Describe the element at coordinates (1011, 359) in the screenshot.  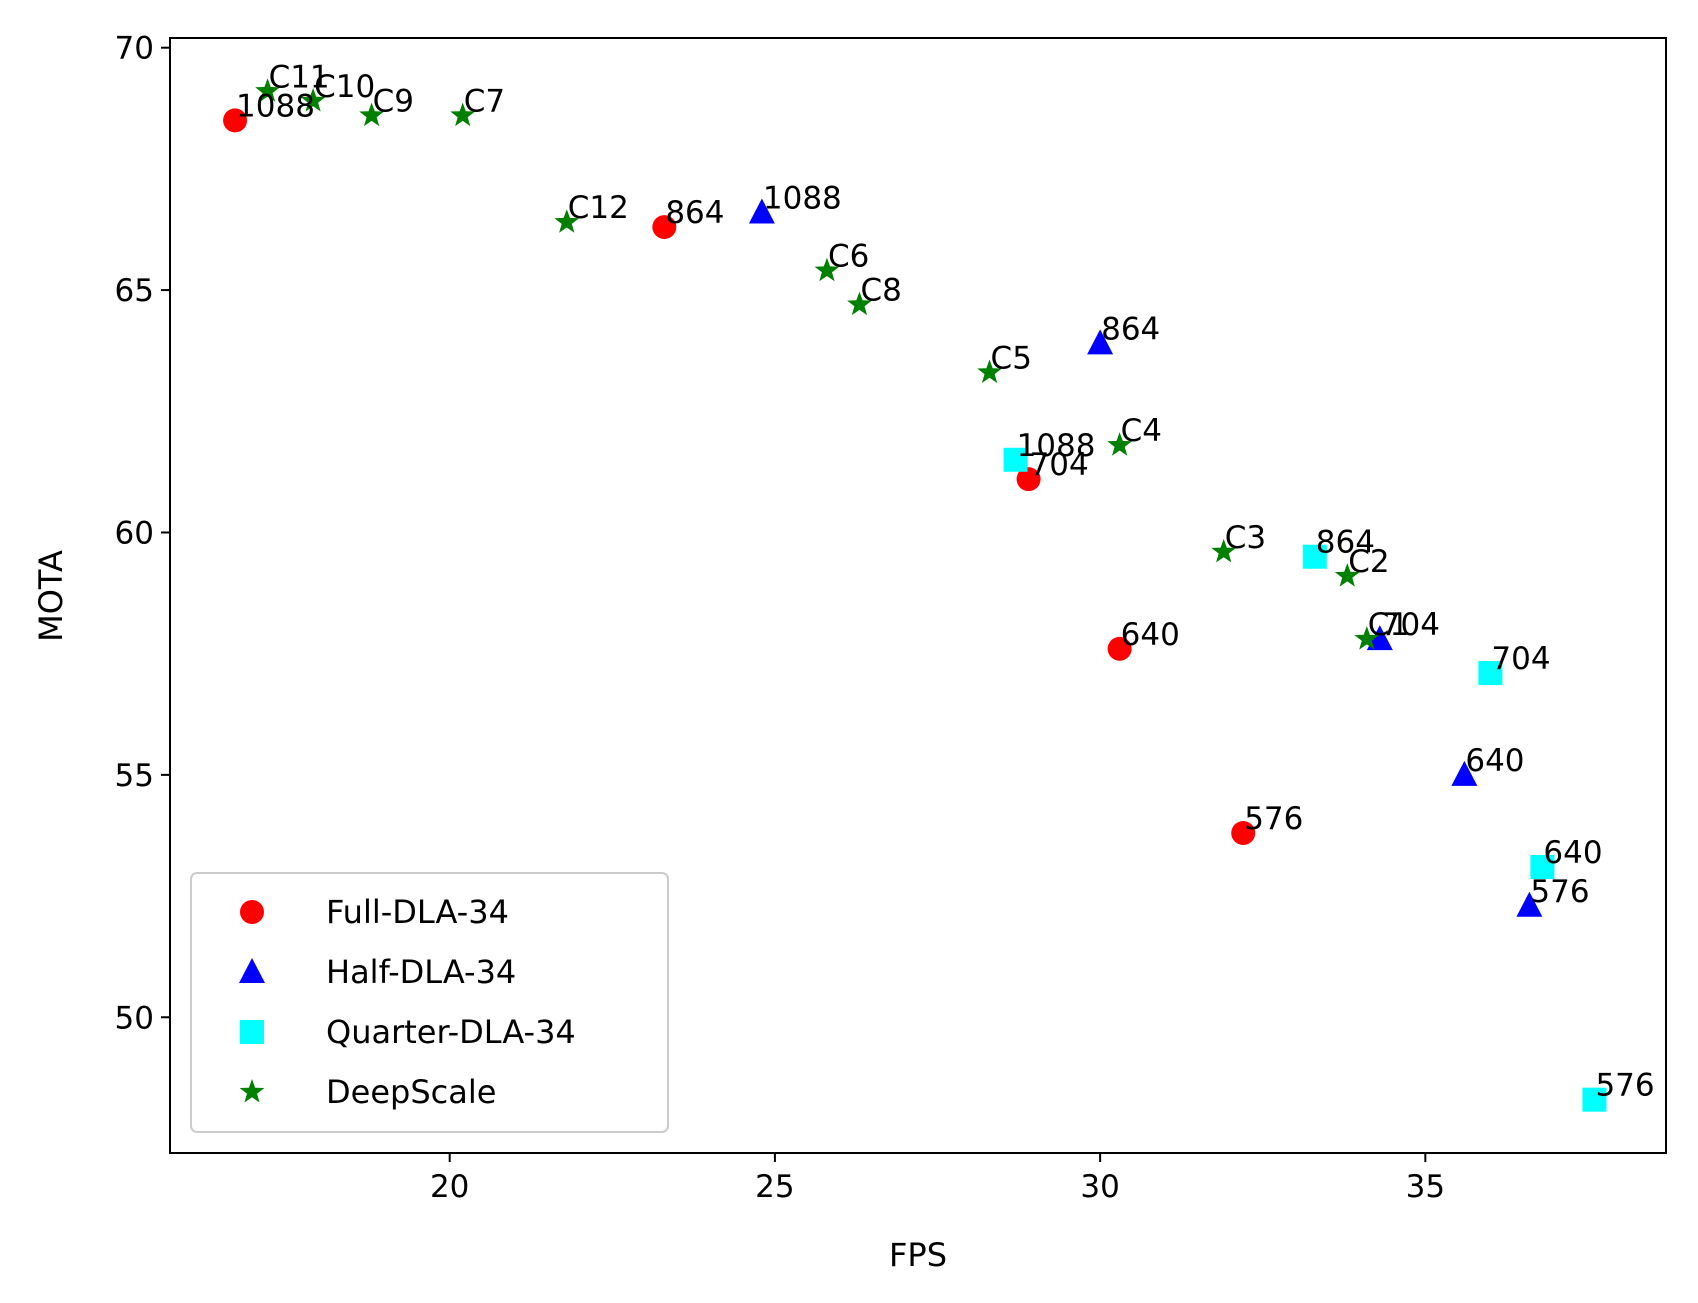
I see `point-label: C5` at that location.